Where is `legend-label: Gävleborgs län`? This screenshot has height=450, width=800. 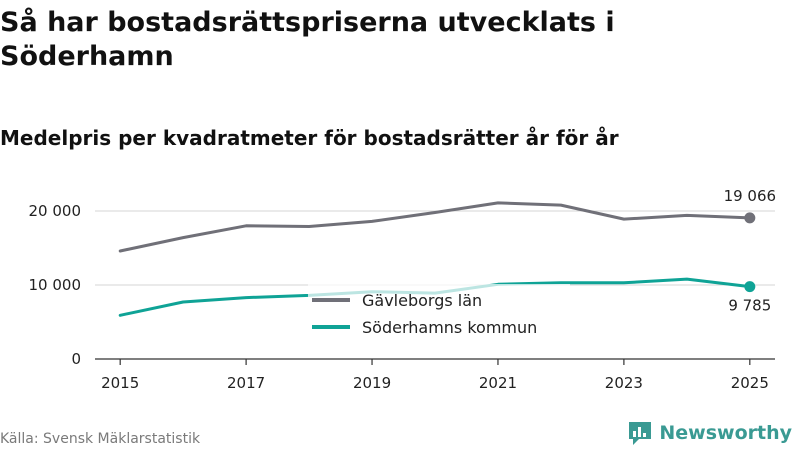
legend-label: Gävleborgs län is located at coordinates (422, 300).